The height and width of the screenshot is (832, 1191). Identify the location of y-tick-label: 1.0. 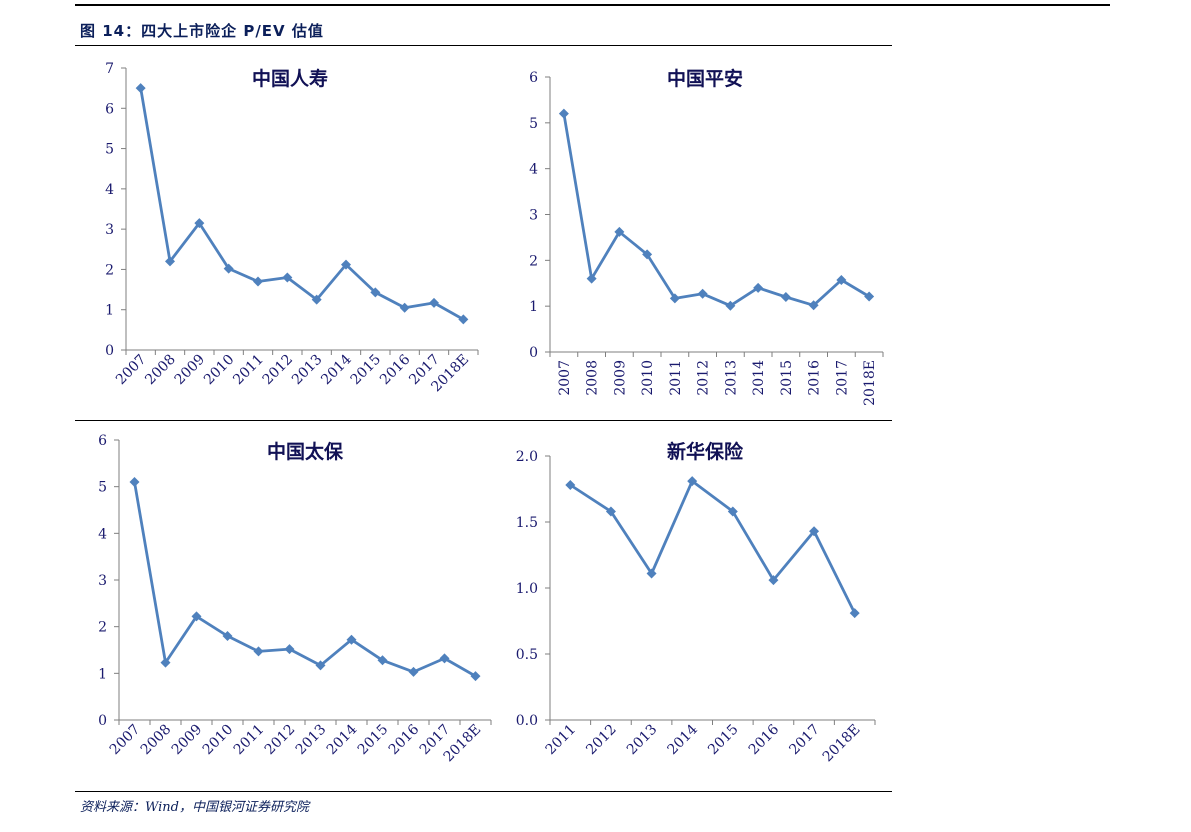
(527, 589).